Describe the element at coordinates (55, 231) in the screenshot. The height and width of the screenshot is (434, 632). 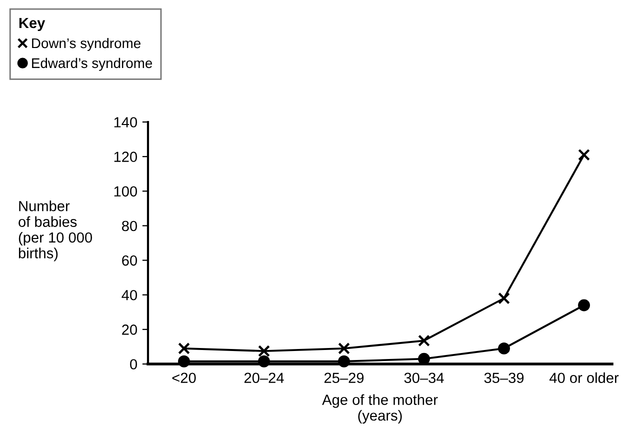
I see `y-axis-title: Number of babies (per 10 000 births)` at that location.